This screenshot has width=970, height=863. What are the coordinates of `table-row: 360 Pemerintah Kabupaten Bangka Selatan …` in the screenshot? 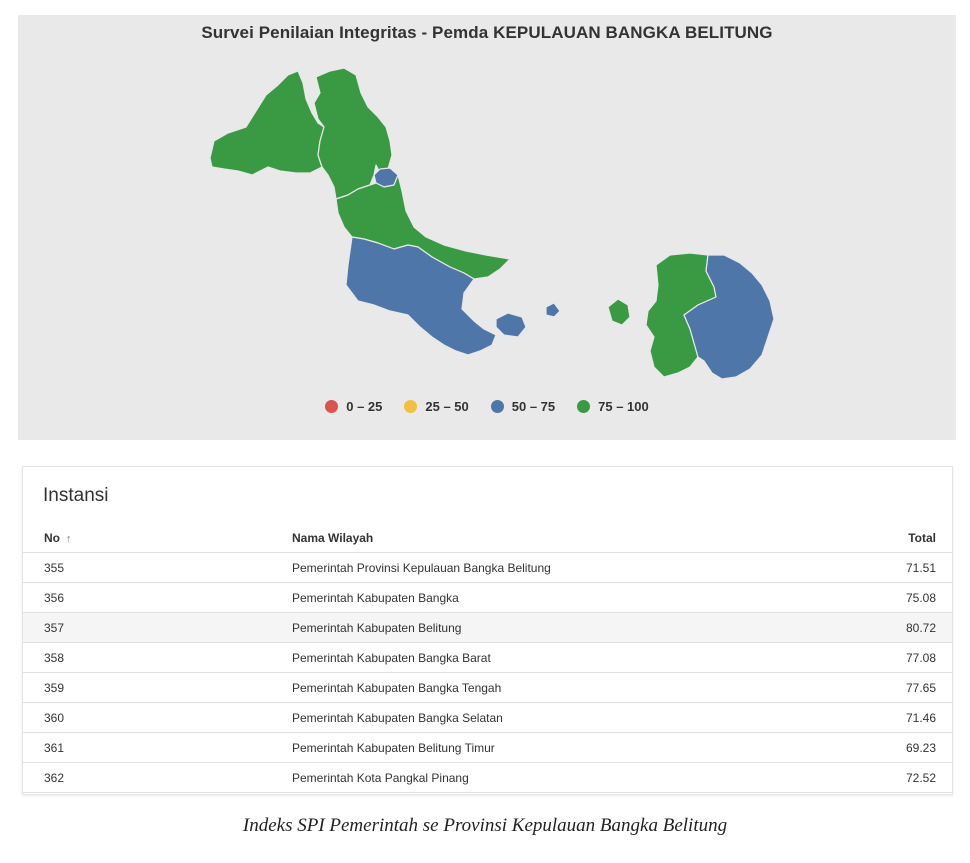 It's located at (487, 717).